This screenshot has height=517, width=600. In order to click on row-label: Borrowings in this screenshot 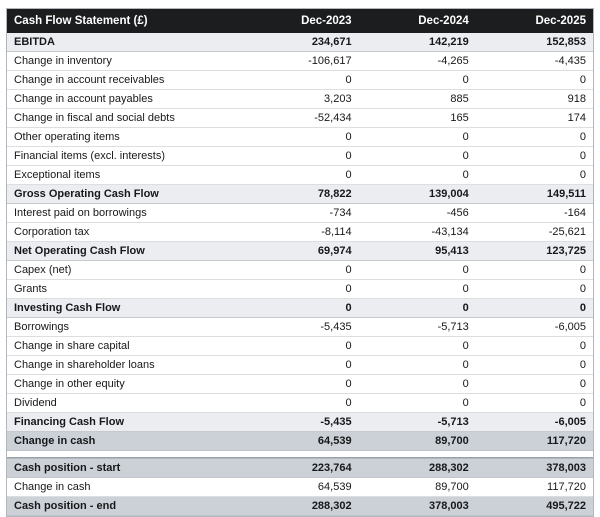, I will do `click(124, 327)`.